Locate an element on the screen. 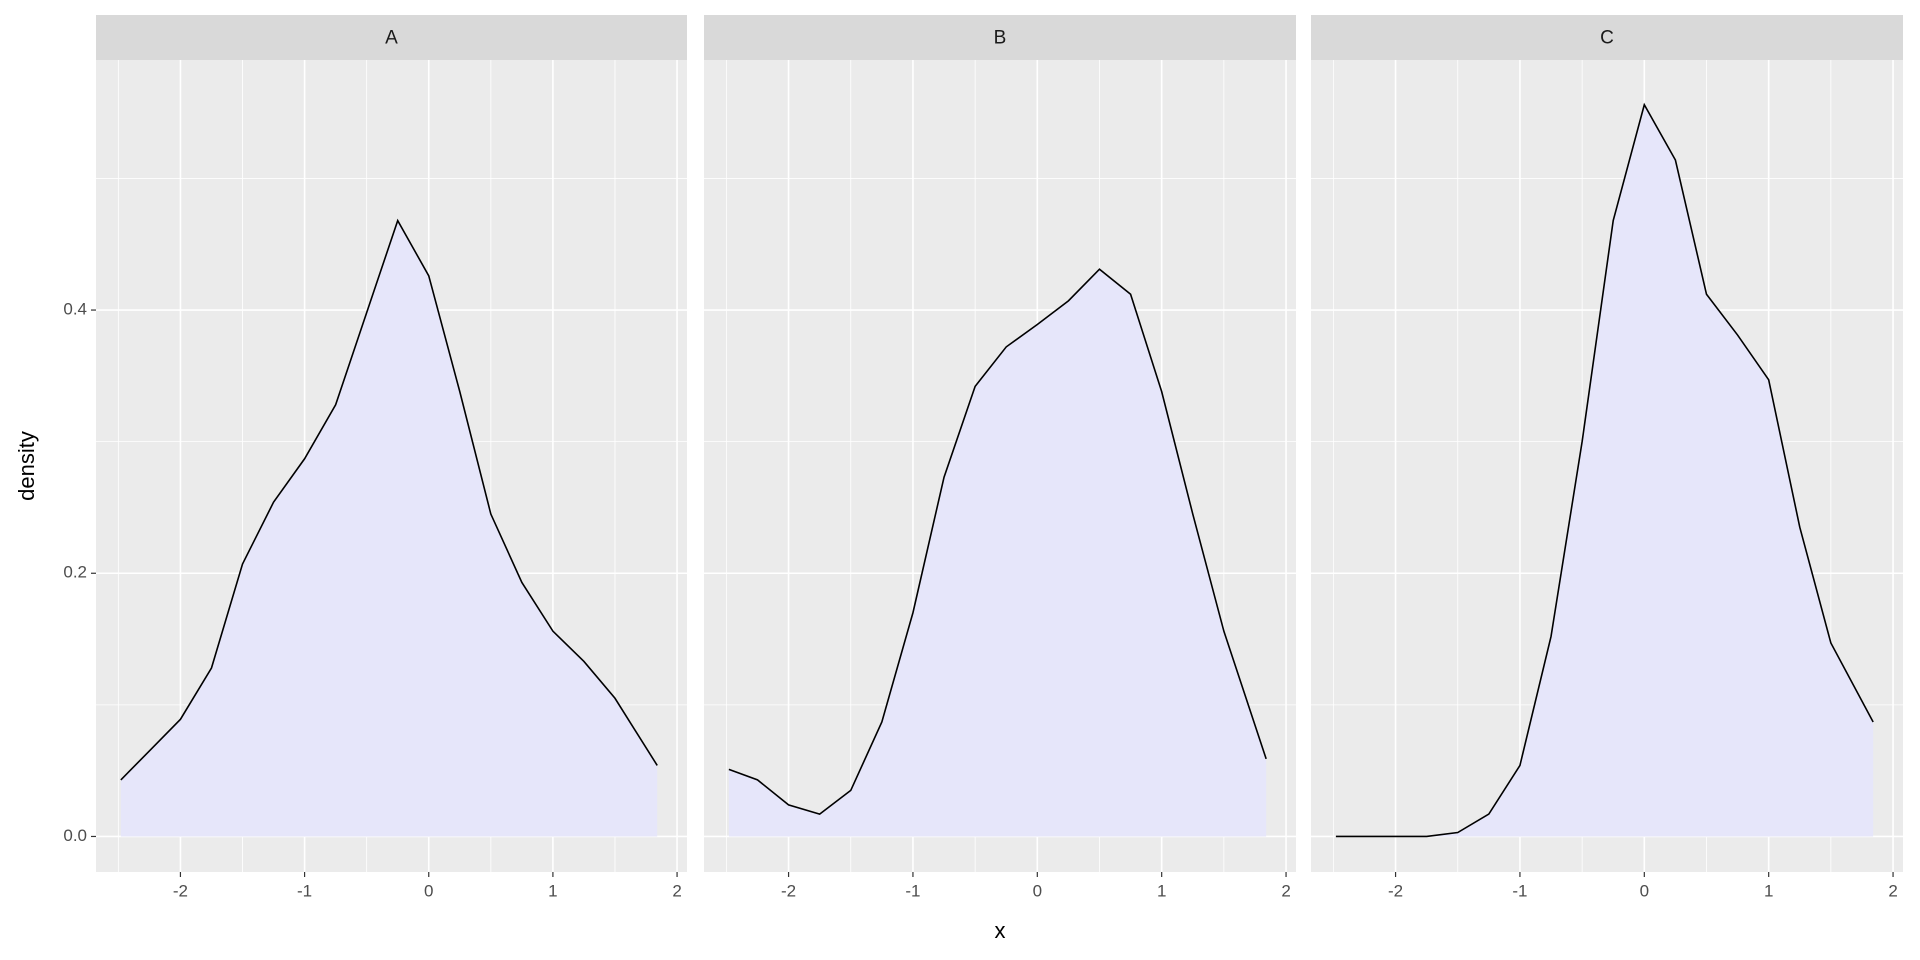  strip-label: A is located at coordinates (391, 38).